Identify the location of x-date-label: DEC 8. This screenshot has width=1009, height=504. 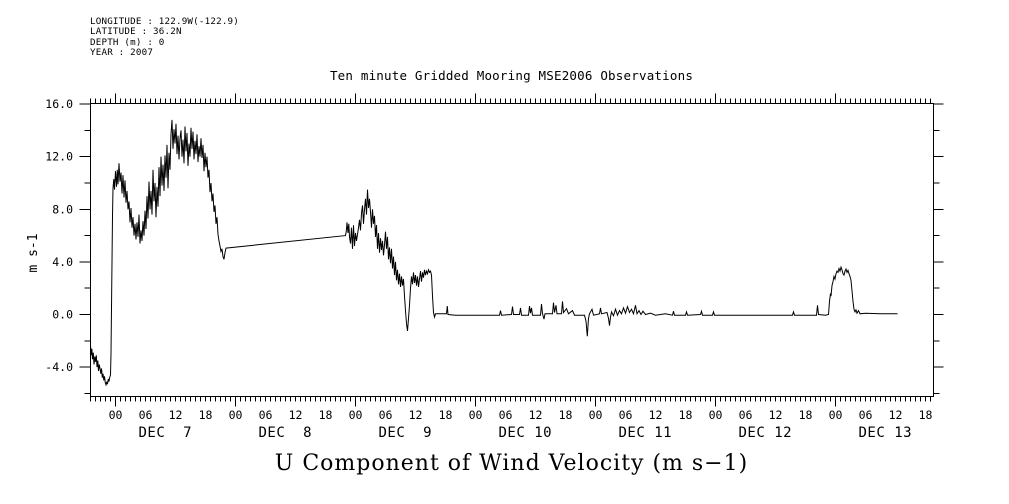
(286, 433).